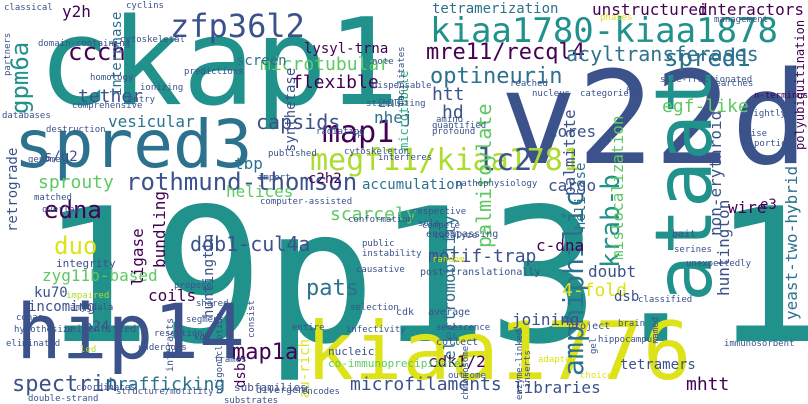 This screenshot has width=808, height=404. Describe the element at coordinates (528, 369) in the screenshot. I see `word: inserts` at that location.